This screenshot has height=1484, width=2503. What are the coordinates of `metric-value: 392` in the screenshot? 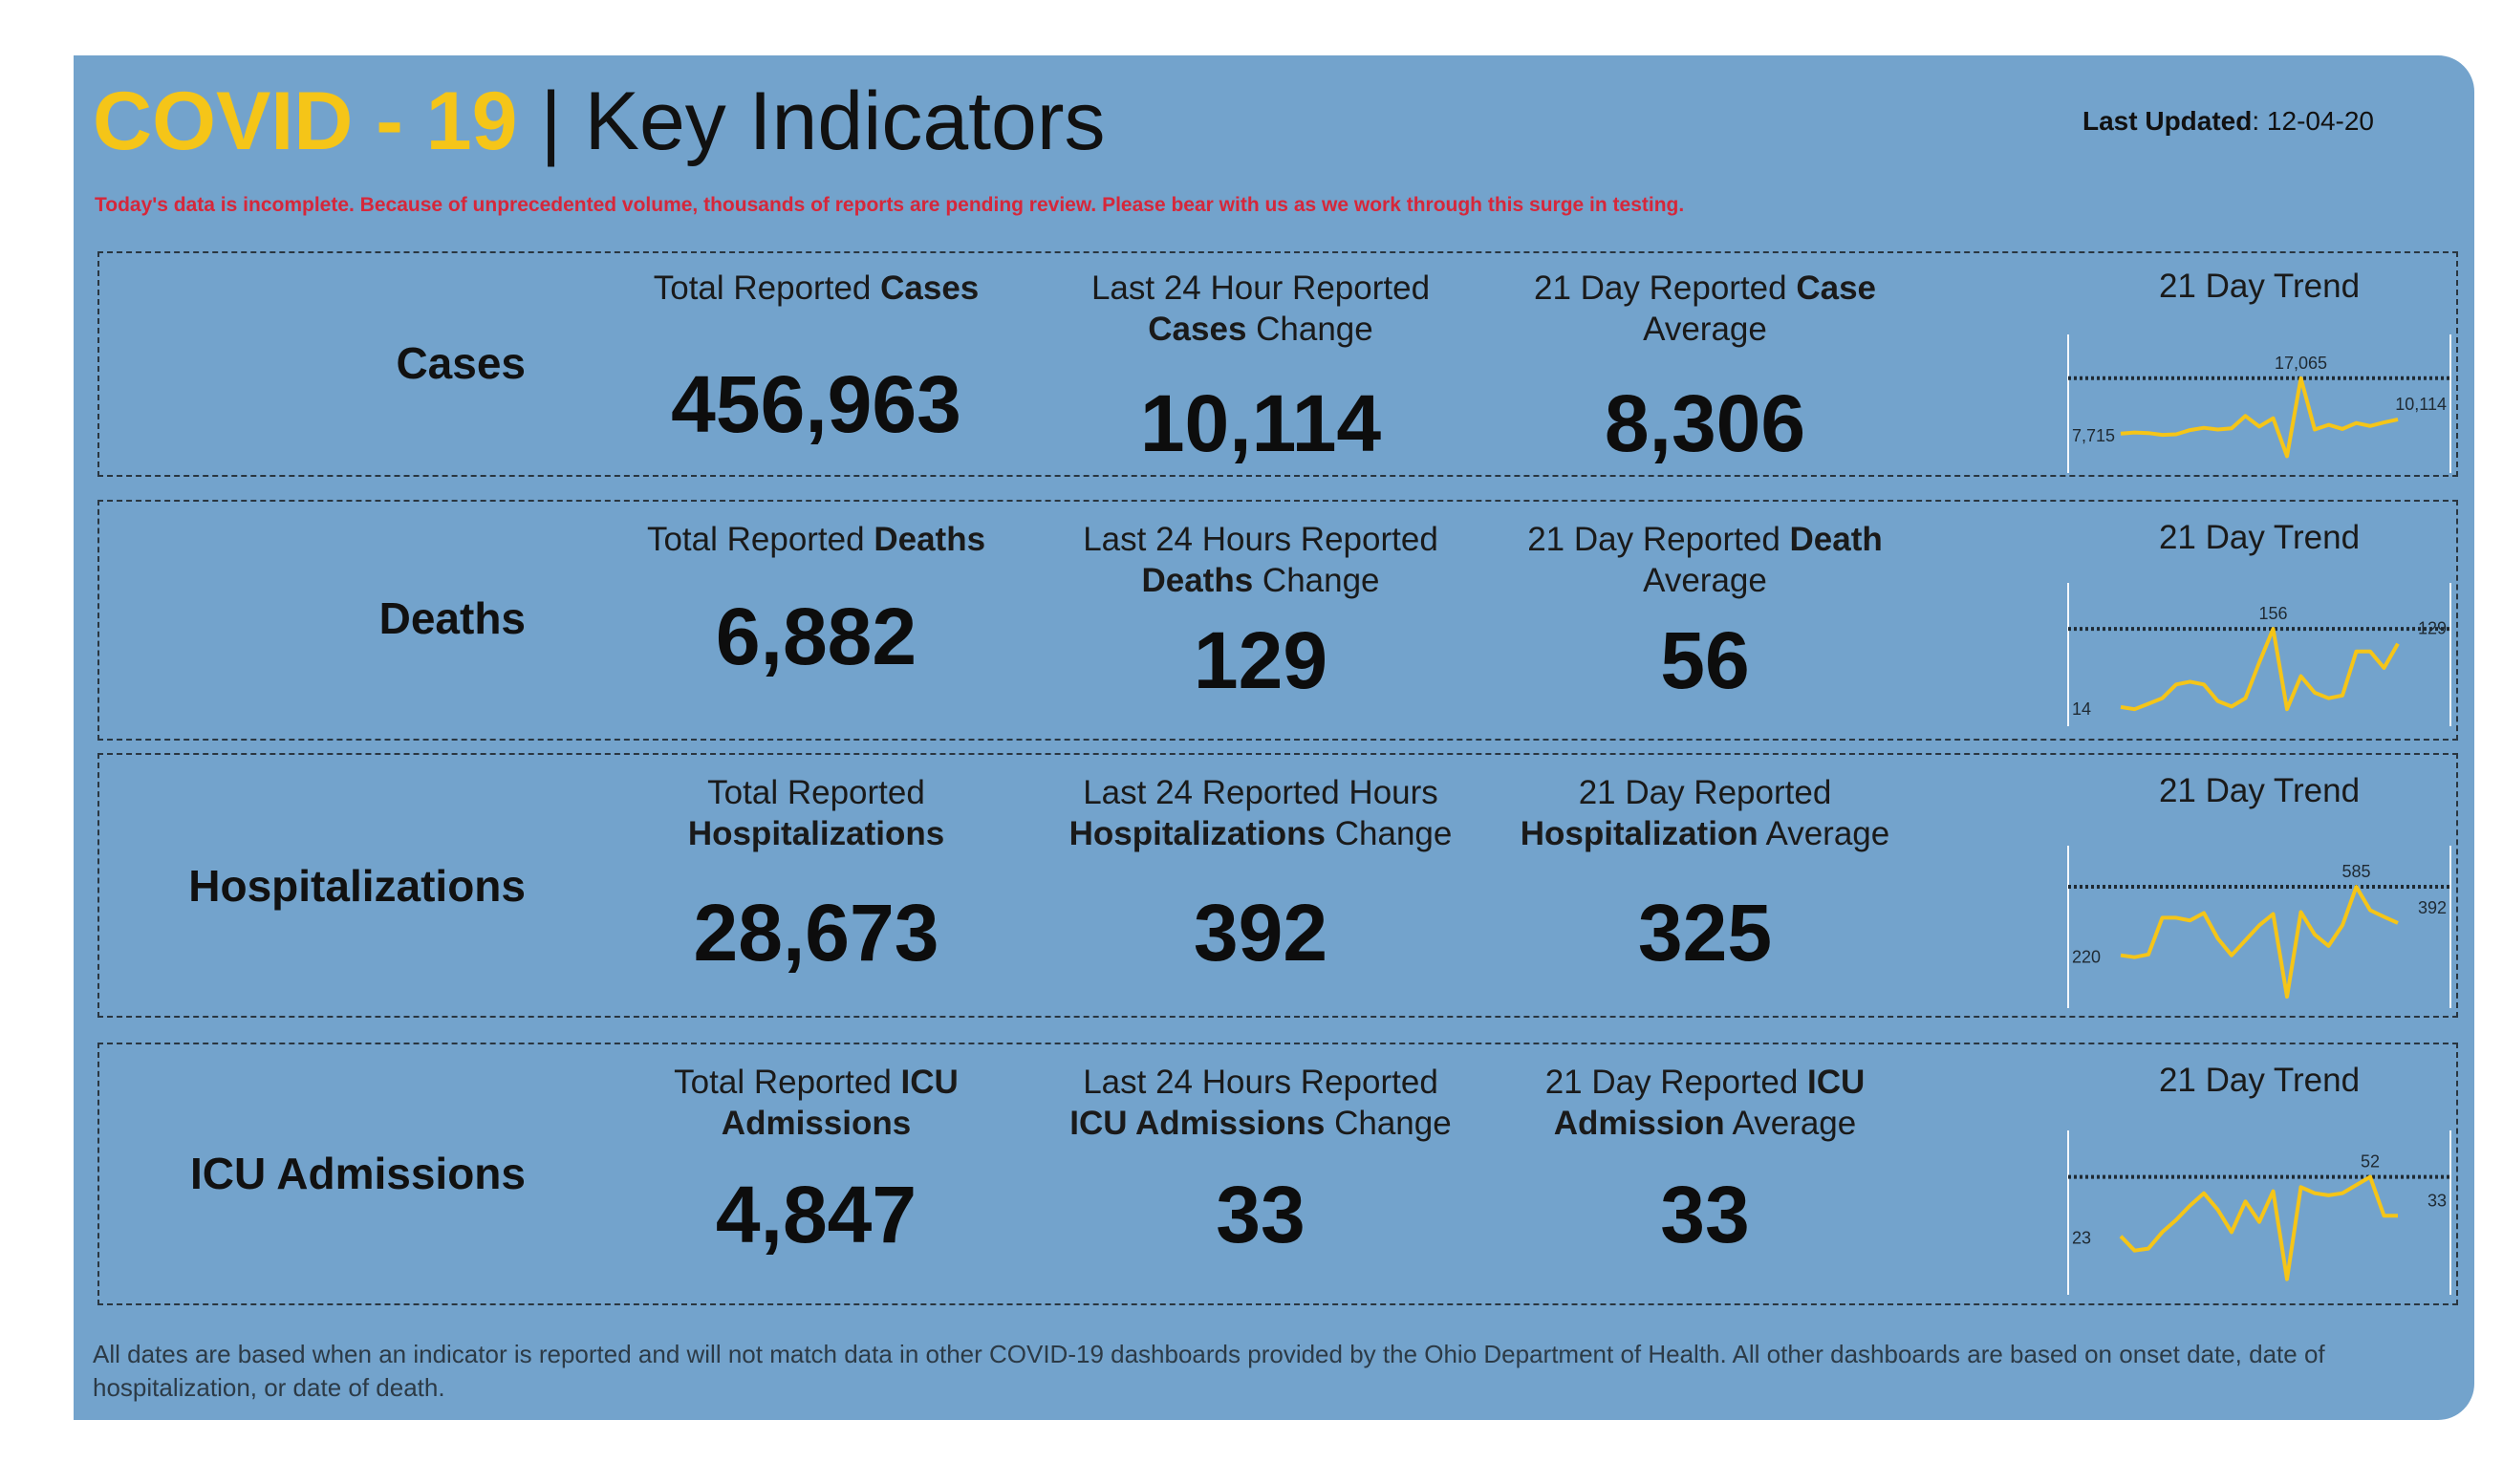 It's located at (1261, 933).